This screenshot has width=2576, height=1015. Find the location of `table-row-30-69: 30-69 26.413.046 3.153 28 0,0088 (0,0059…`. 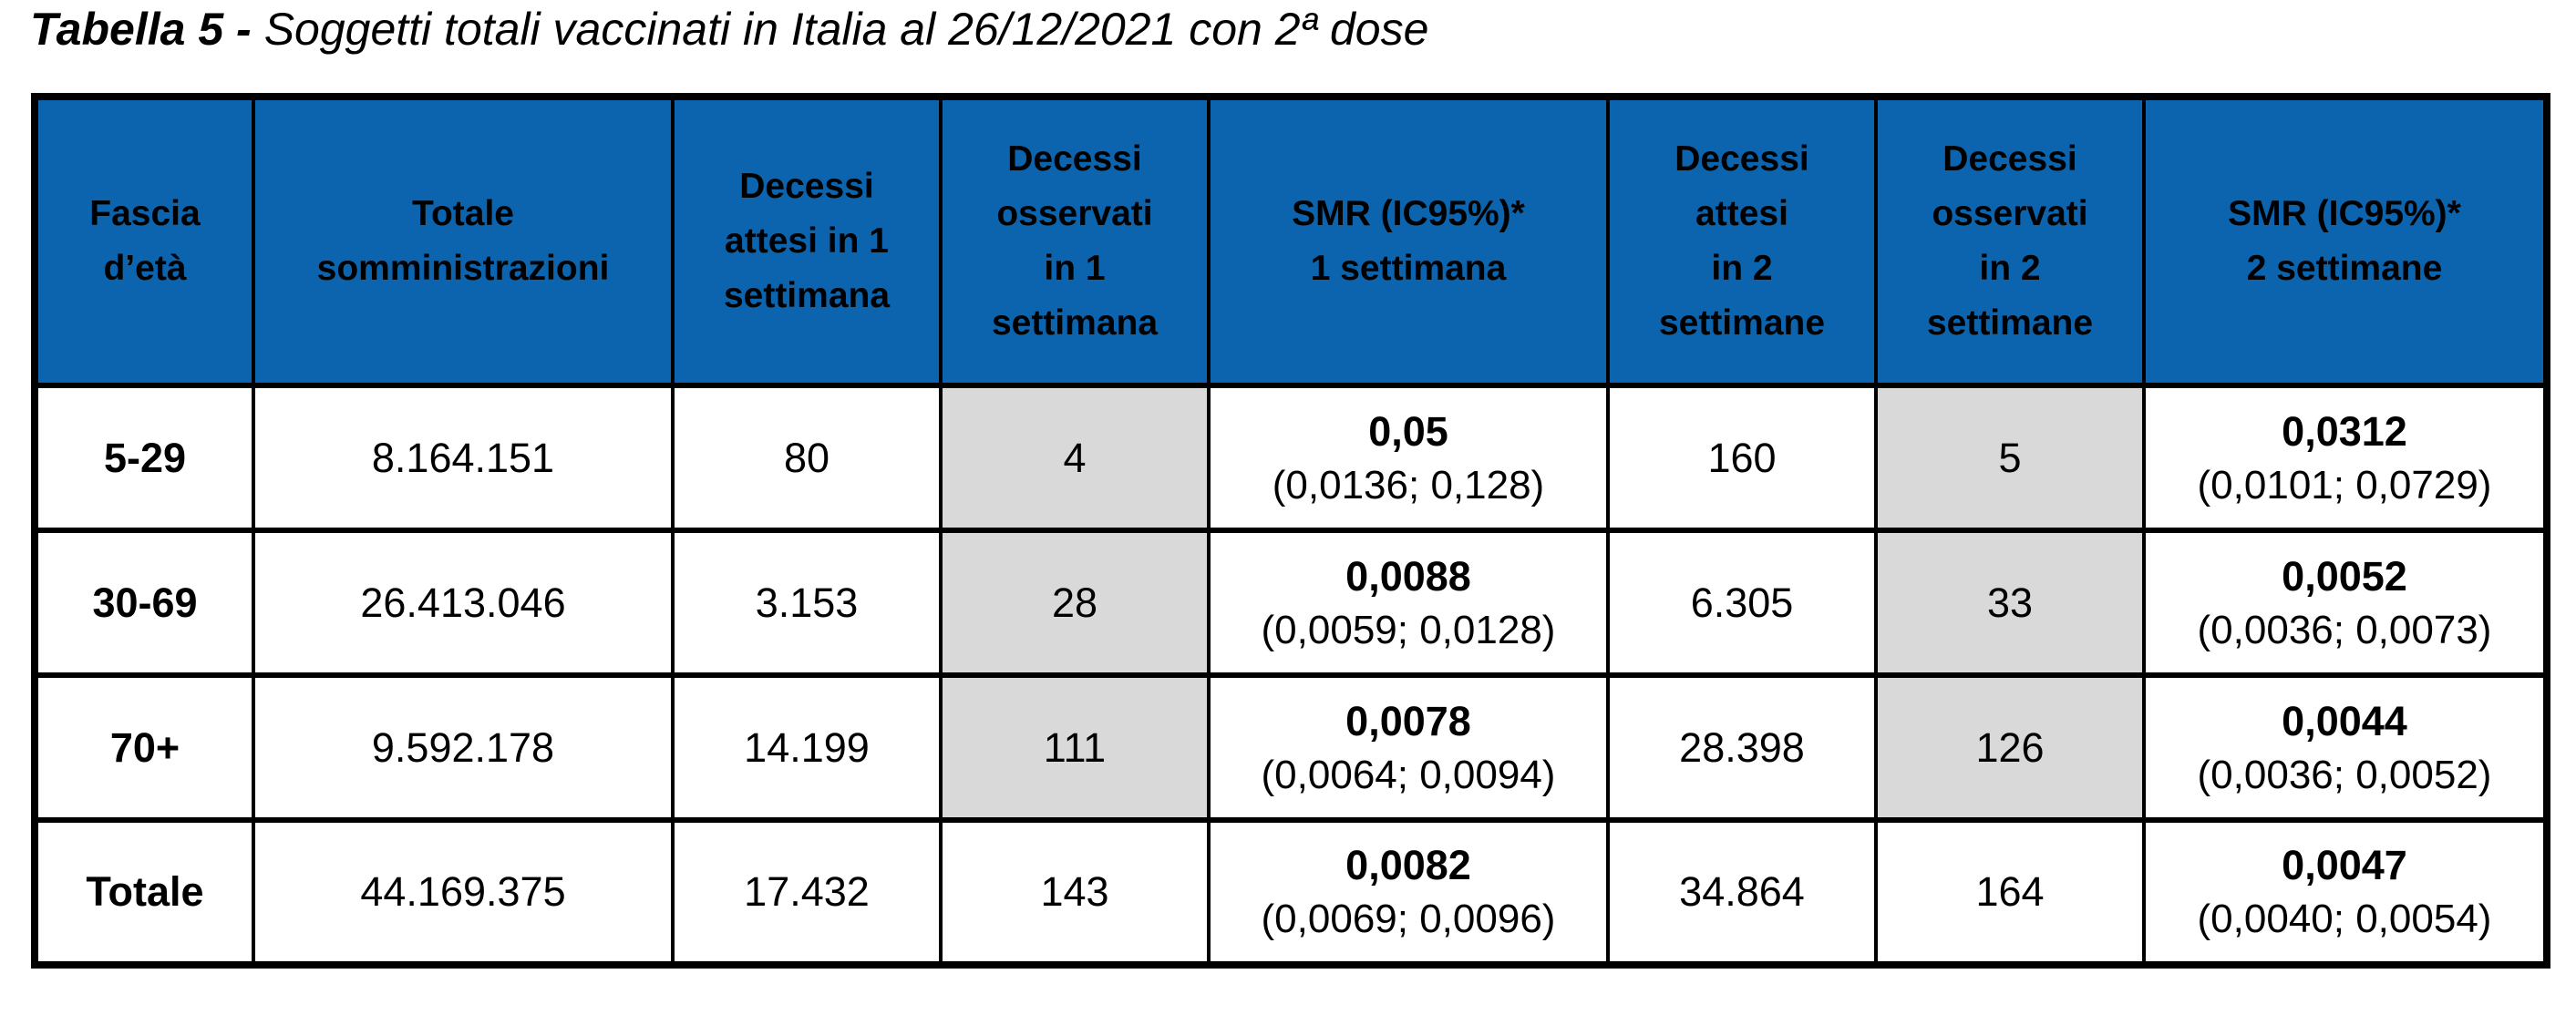

table-row-30-69: 30-69 26.413.046 3.153 28 0,0088 (0,0059… is located at coordinates (1291, 603).